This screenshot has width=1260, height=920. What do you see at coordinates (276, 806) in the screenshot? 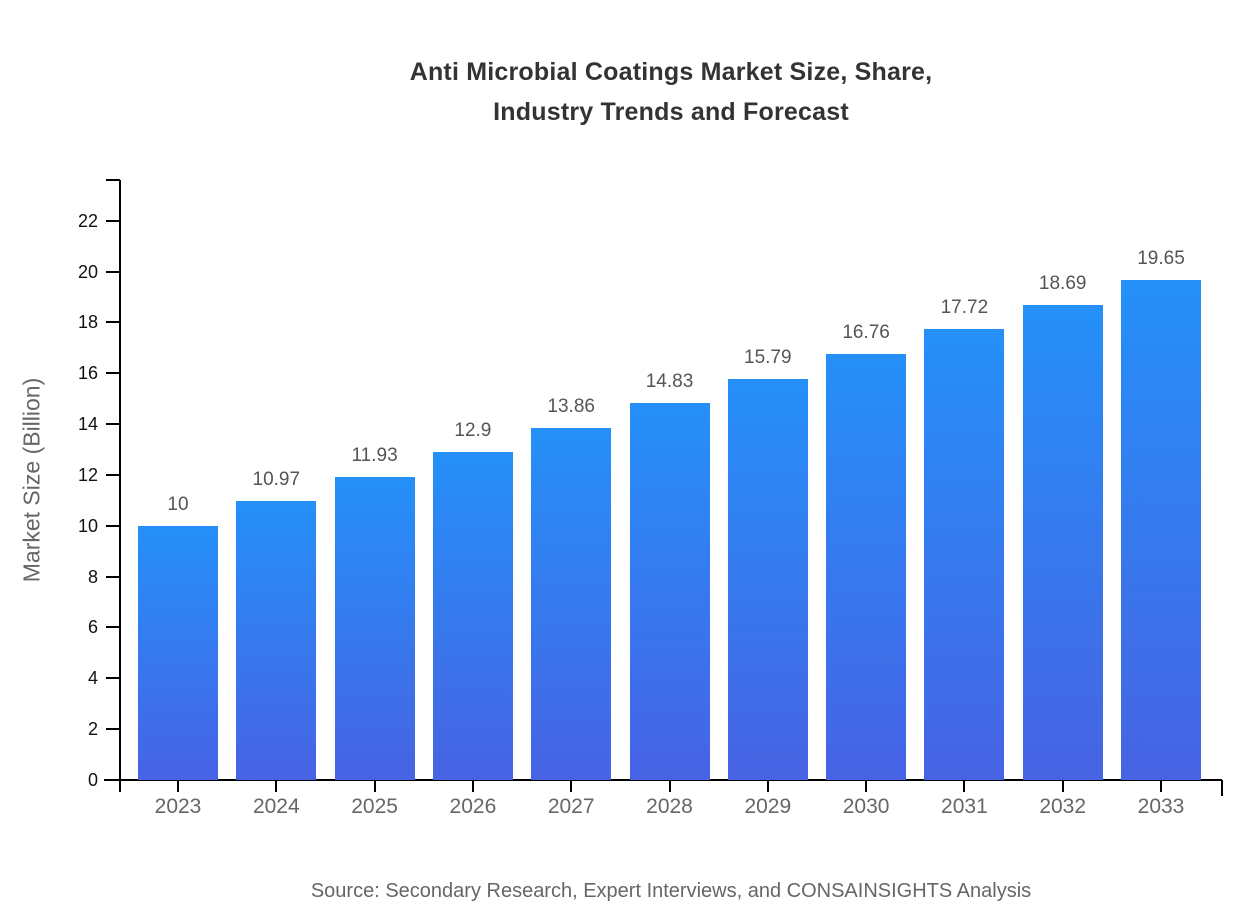
I see `x-category-label: 2024` at bounding box center [276, 806].